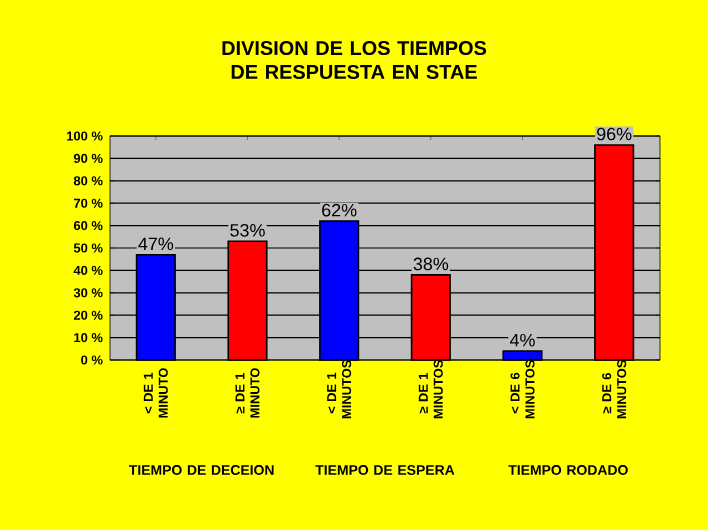 The image size is (708, 530). I want to click on chart-title: DIVISION DE LOS TIEMPOS DE RESPUESTA EN STAE, so click(354, 60).